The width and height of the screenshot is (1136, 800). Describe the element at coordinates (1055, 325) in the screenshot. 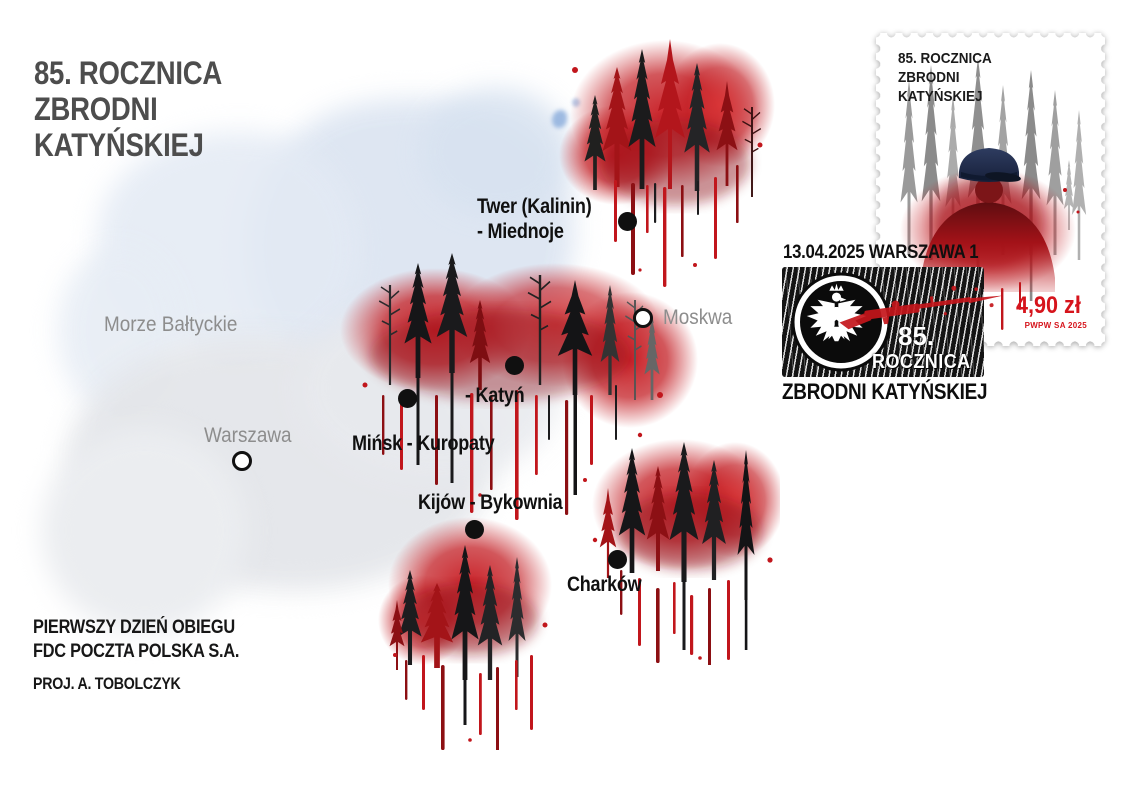

I see `stamp-printer-mark: PWPW SA 2025` at that location.